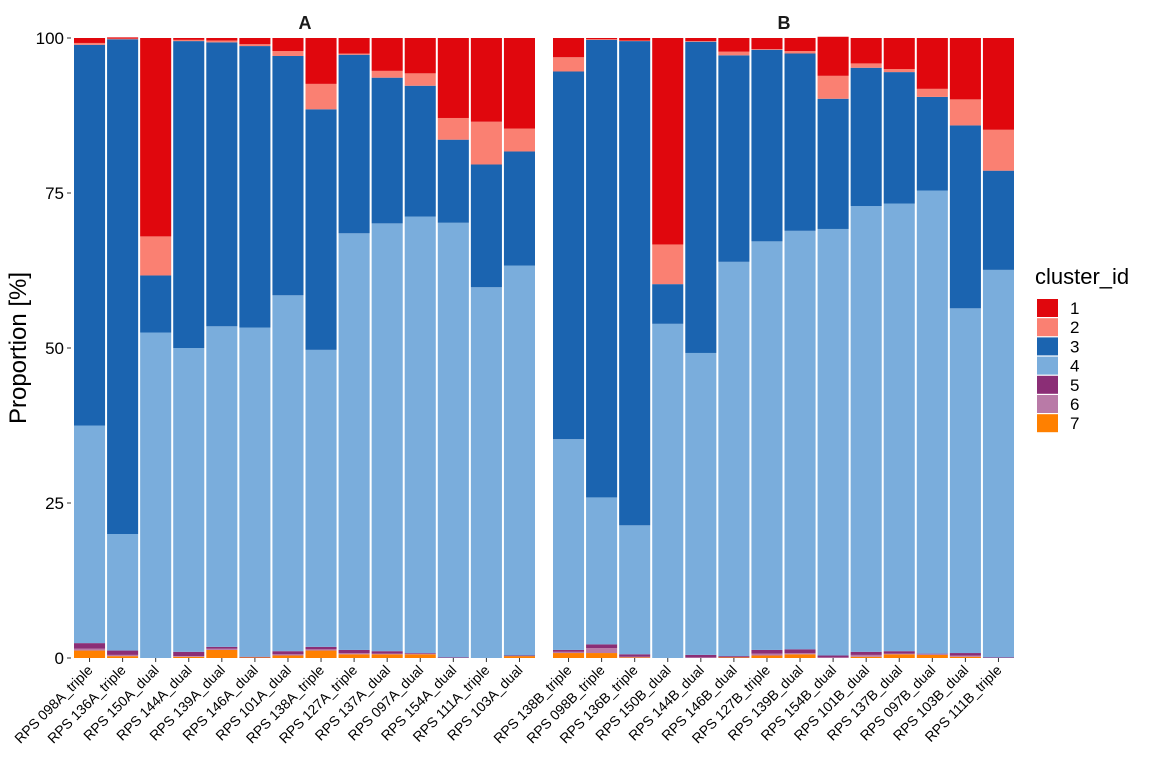  What do you see at coordinates (305, 23) in the screenshot?
I see `panel-title-a: A` at bounding box center [305, 23].